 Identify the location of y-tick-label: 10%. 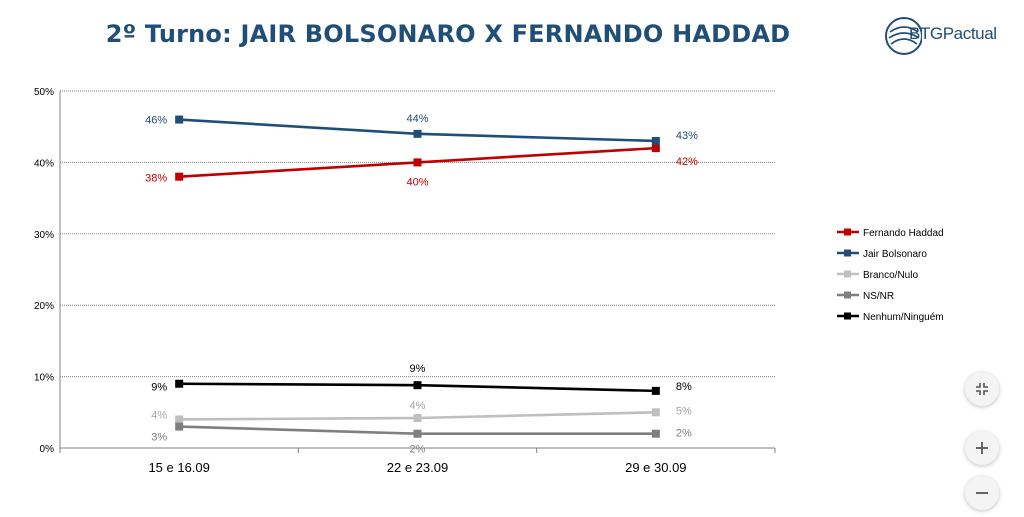
(44, 378).